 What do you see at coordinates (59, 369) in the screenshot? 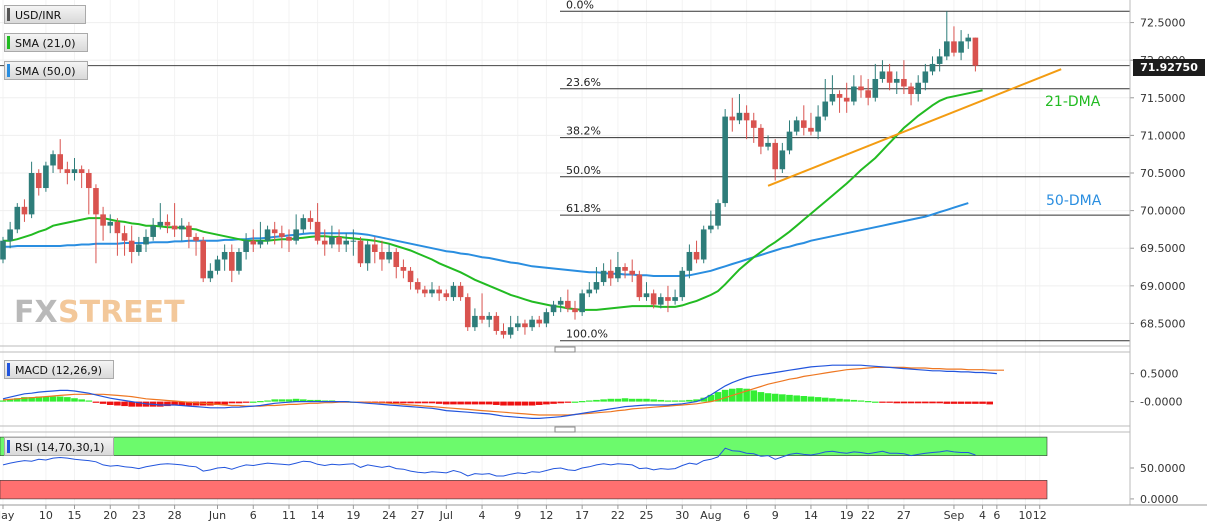
I see `macd-label: MACD (12,26,9)` at bounding box center [59, 369].